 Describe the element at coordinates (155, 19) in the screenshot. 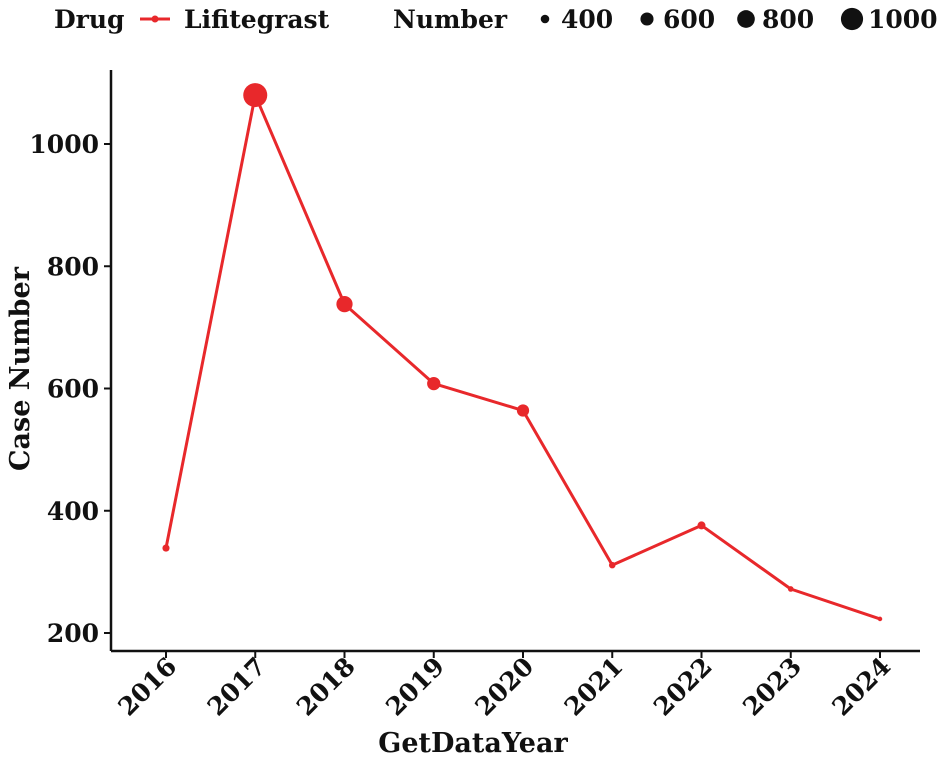

I see `legend-point-swatch` at that location.